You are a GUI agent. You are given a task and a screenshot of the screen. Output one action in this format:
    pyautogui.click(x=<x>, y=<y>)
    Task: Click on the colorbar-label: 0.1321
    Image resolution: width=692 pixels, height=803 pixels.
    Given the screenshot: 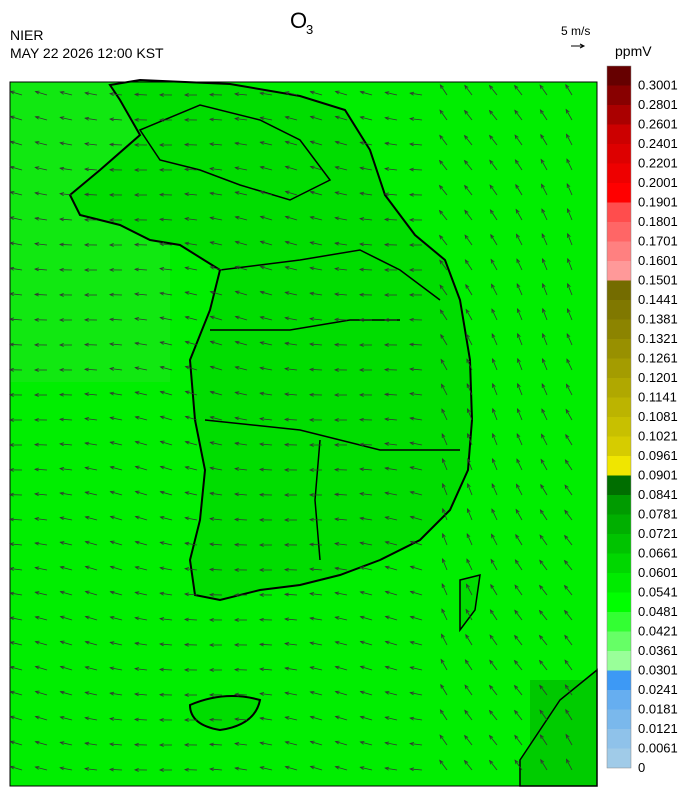 What is the action you would take?
    pyautogui.click(x=658, y=338)
    